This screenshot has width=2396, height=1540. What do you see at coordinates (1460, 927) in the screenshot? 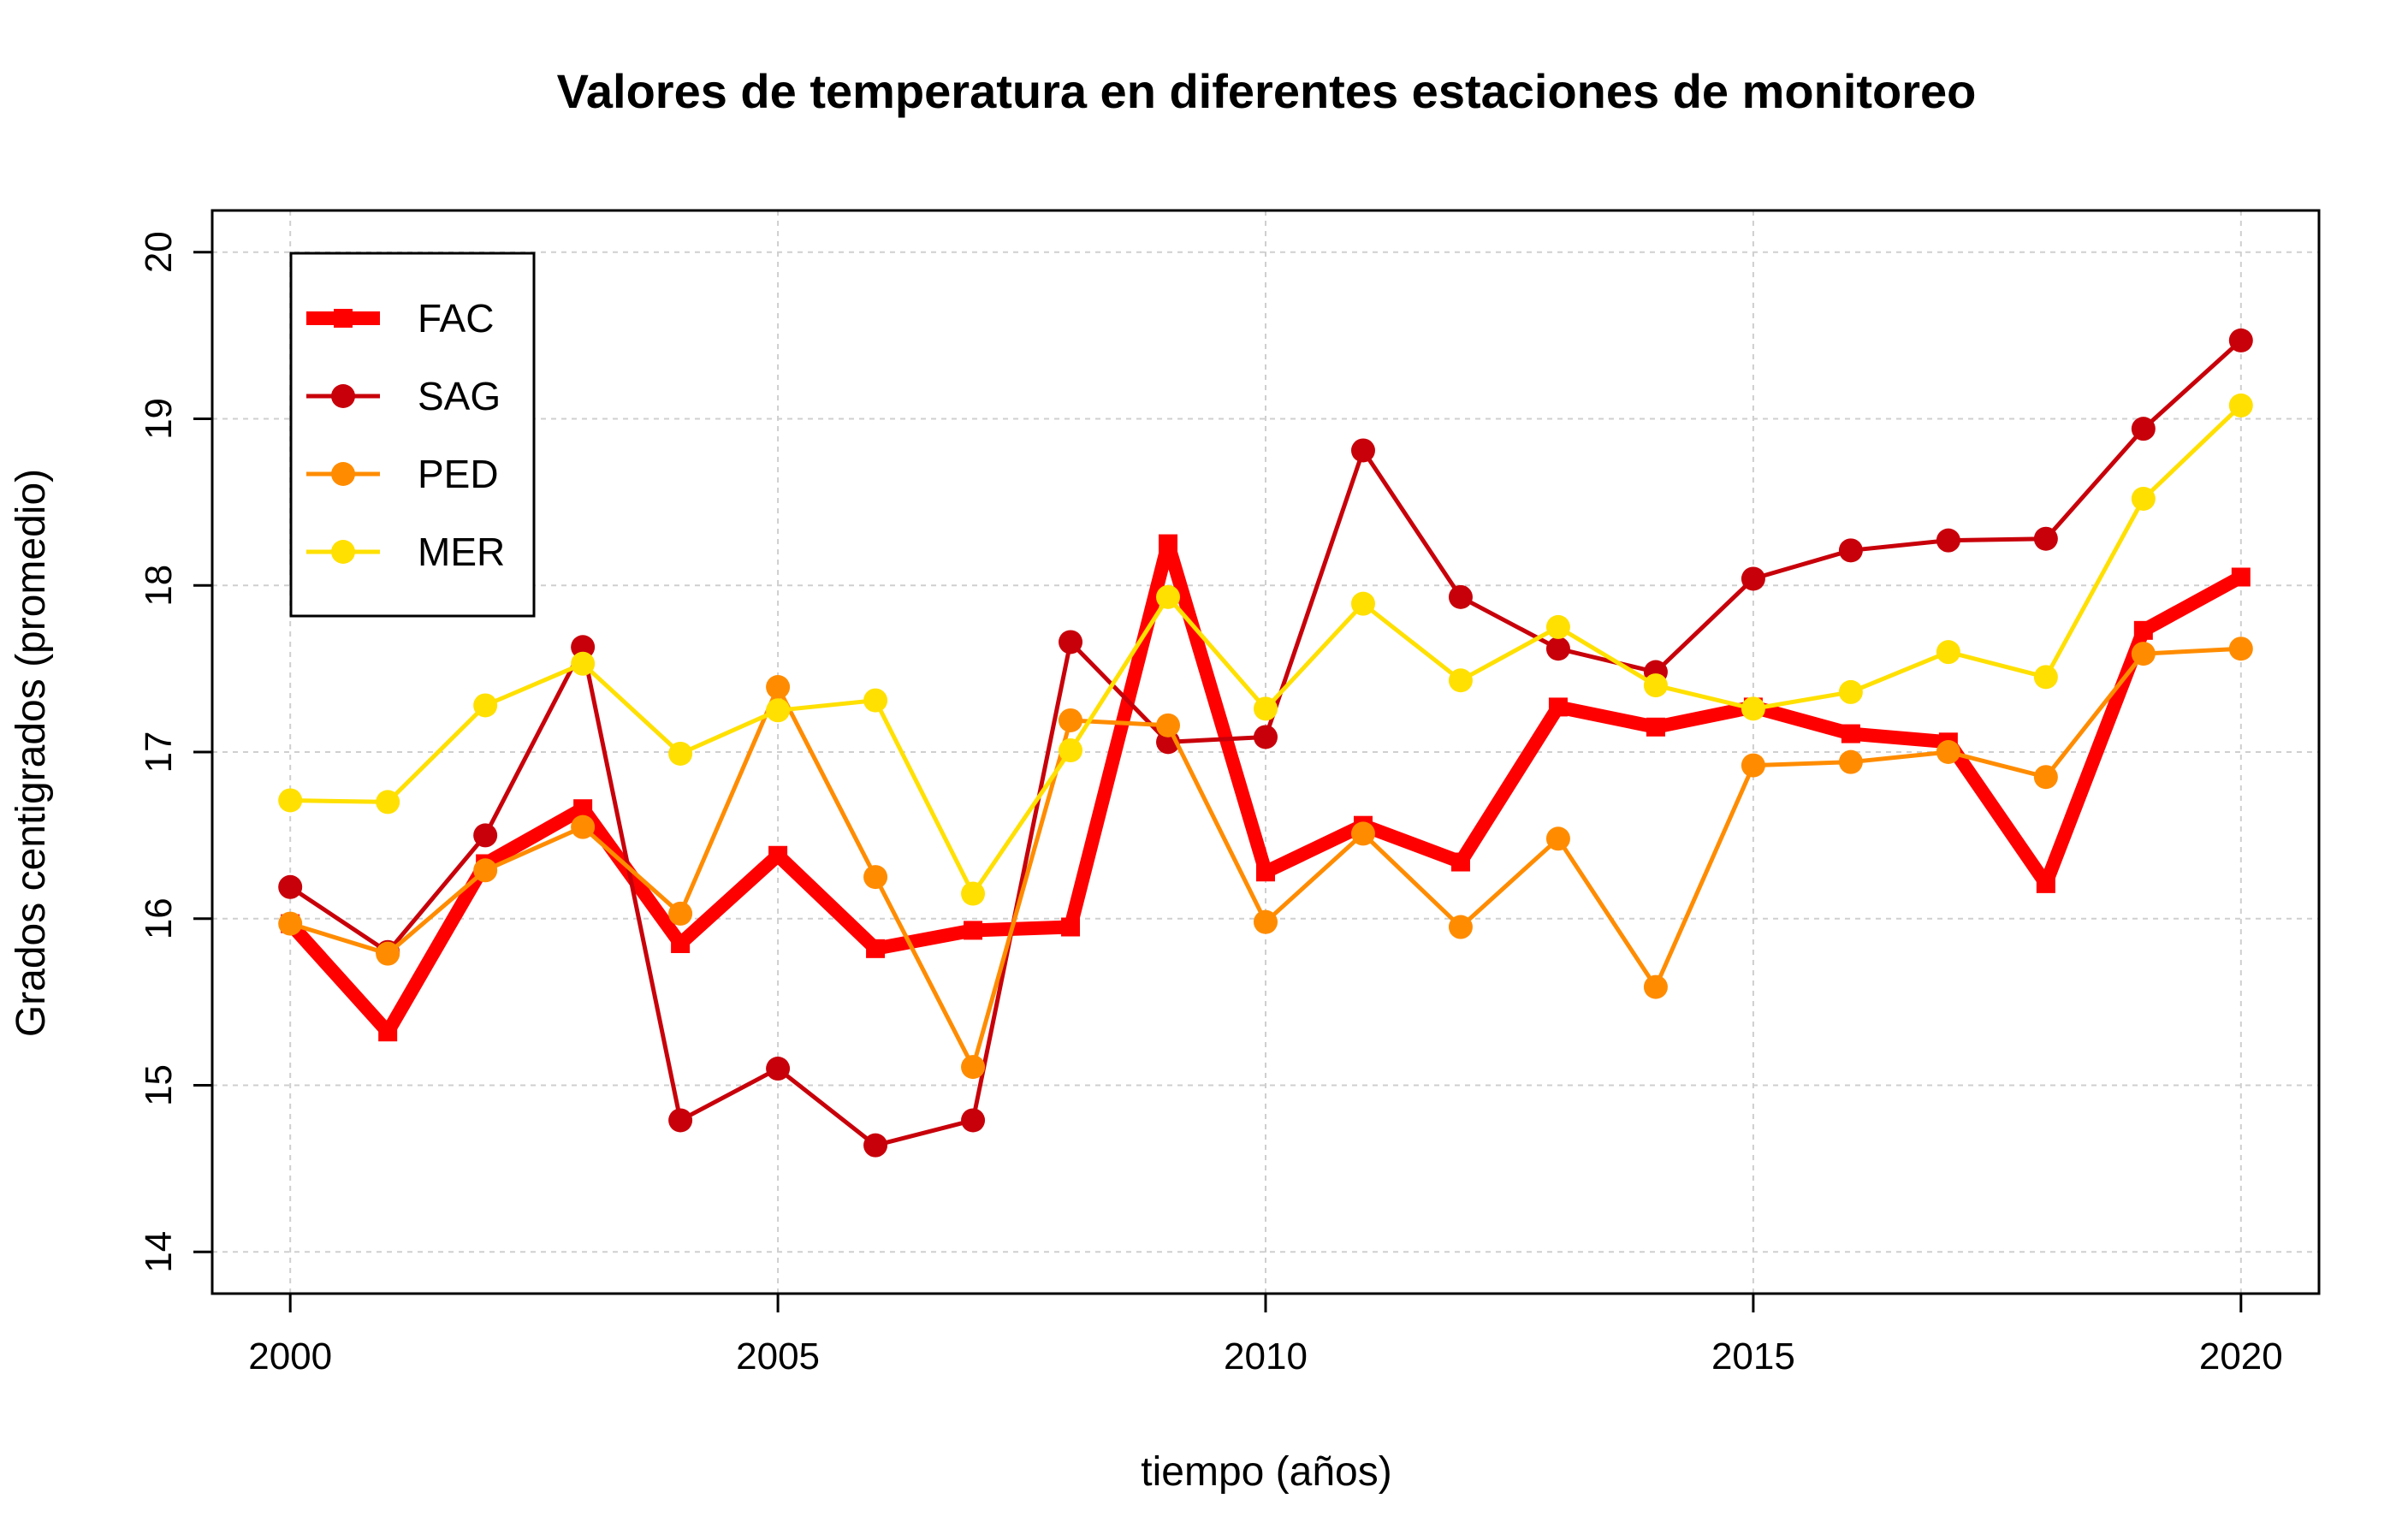
I see `data-point-ped-2012` at bounding box center [1460, 927].